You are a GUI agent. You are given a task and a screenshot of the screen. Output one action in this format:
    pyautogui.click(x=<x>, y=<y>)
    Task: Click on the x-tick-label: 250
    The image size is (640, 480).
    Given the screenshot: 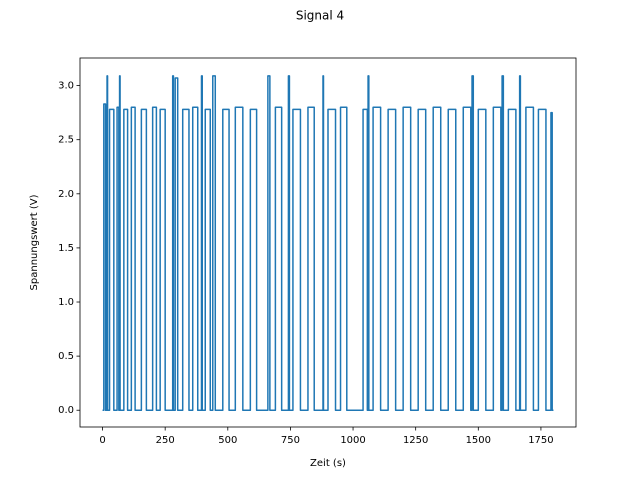 What is the action you would take?
    pyautogui.click(x=165, y=440)
    